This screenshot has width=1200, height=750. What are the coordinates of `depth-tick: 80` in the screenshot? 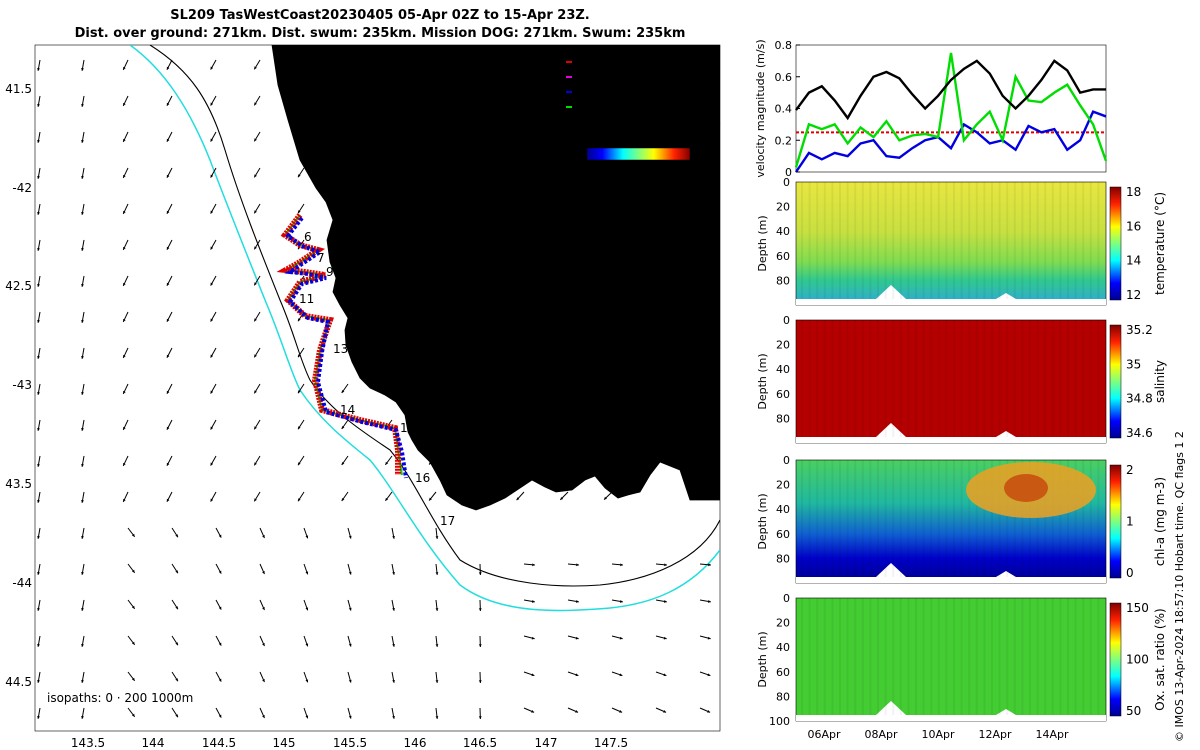 It's located at (783, 418).